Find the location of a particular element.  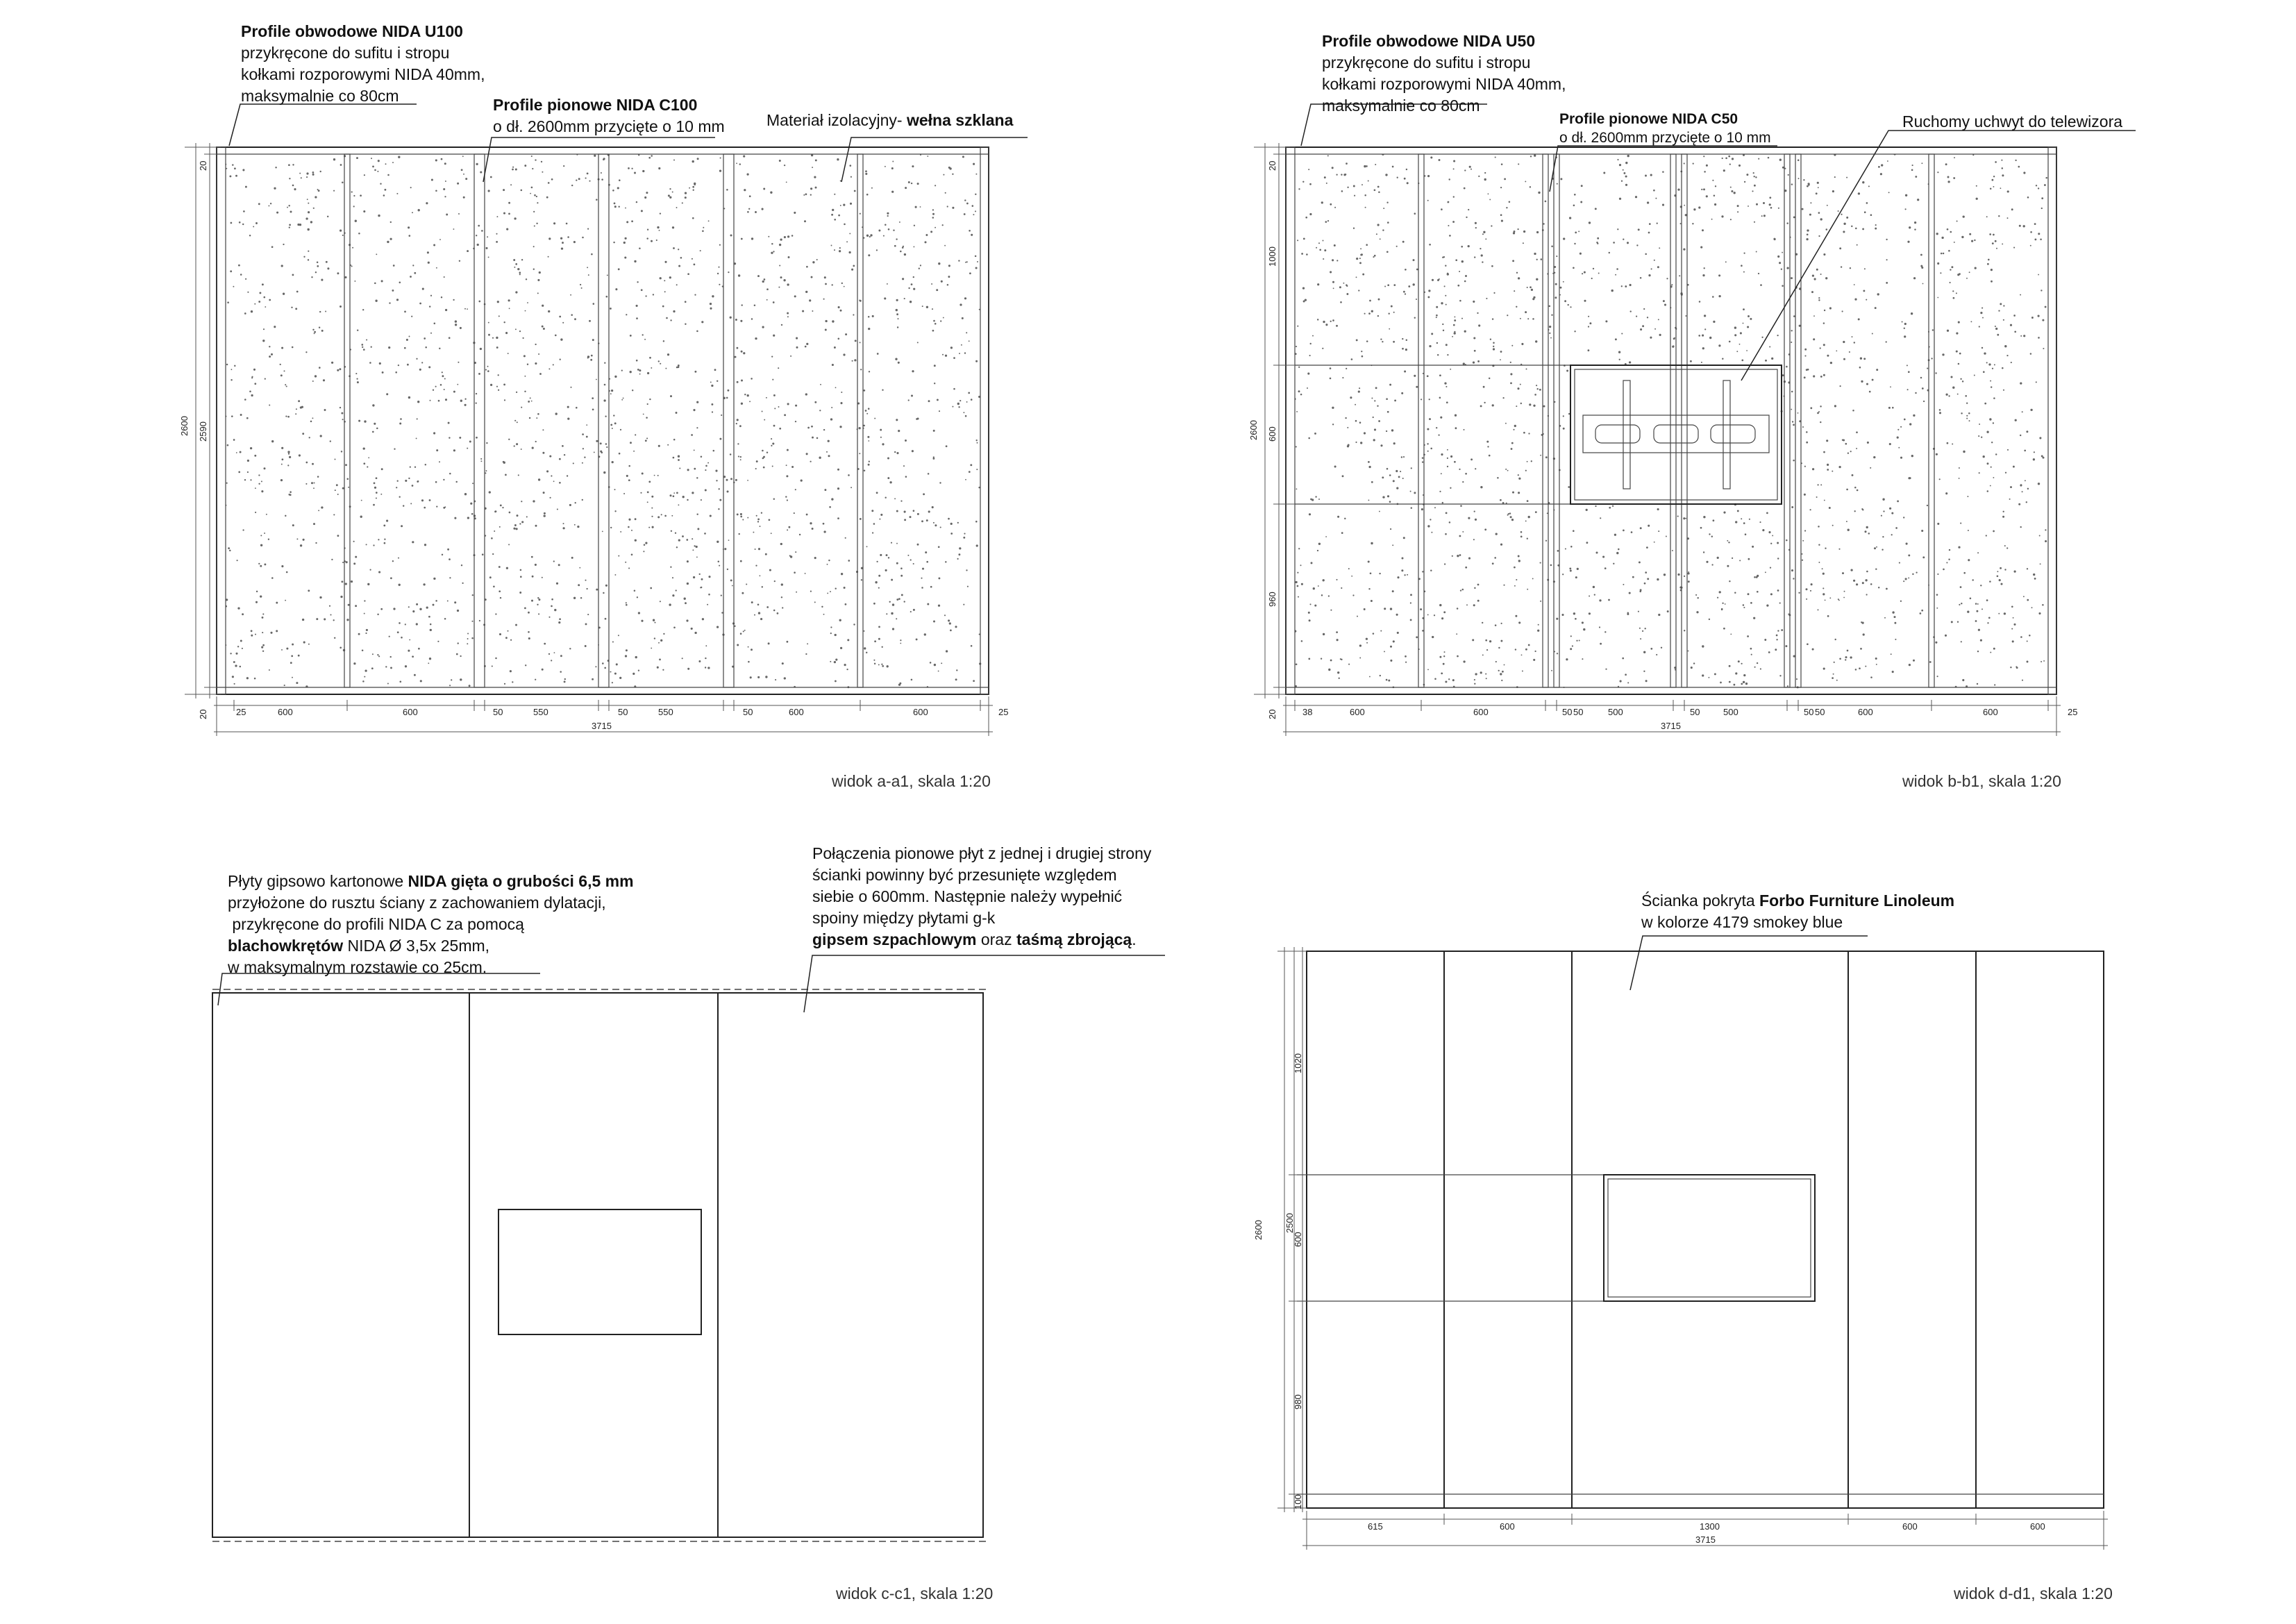

note-c-joints-bold1: gipsem szpachlowym is located at coordinates (894, 939).